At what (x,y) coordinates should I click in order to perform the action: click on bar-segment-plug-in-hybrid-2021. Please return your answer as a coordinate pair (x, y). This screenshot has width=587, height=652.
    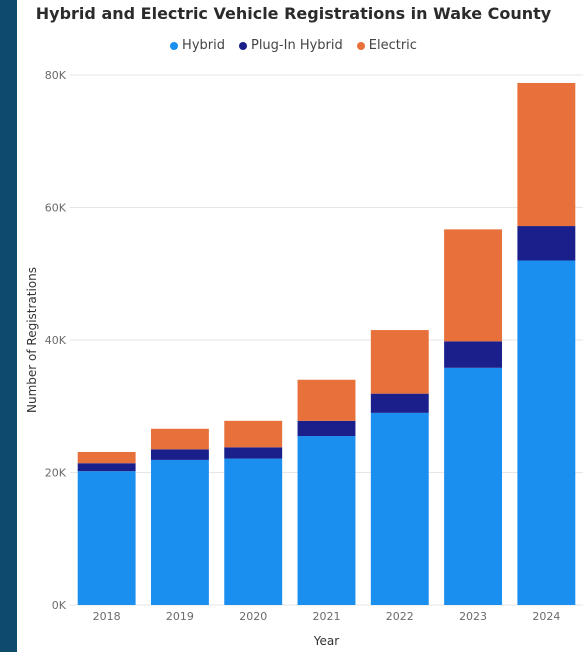
    Looking at the image, I should click on (326, 428).